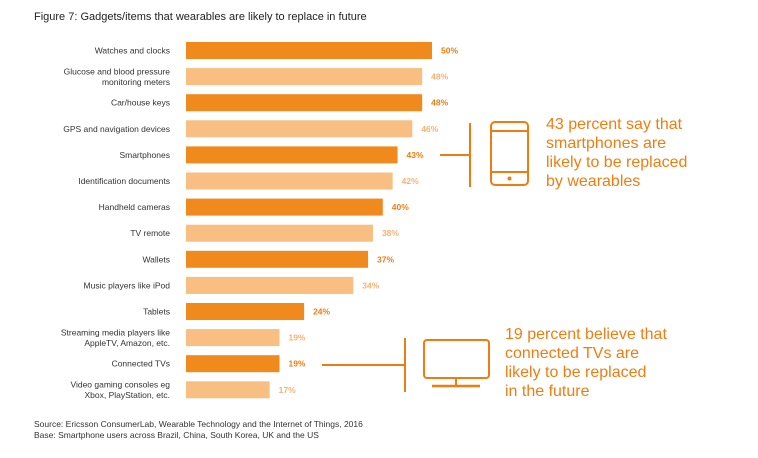 This screenshot has height=458, width=758. What do you see at coordinates (593, 181) in the screenshot?
I see `callout-line: by wearables` at bounding box center [593, 181].